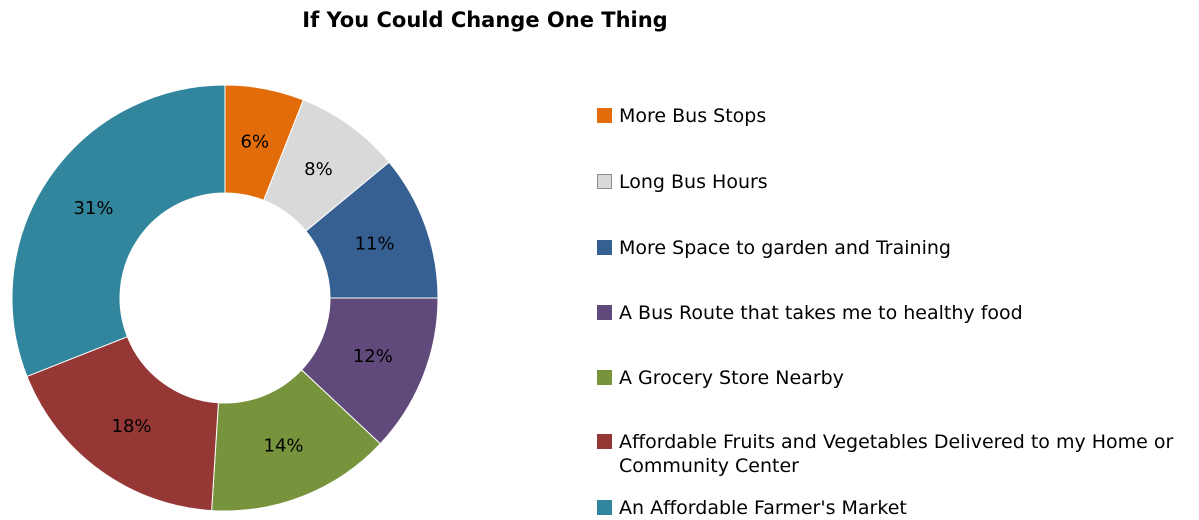 This screenshot has width=1199, height=520. I want to click on legend-item-2: Long Bus Hours, so click(893, 182).